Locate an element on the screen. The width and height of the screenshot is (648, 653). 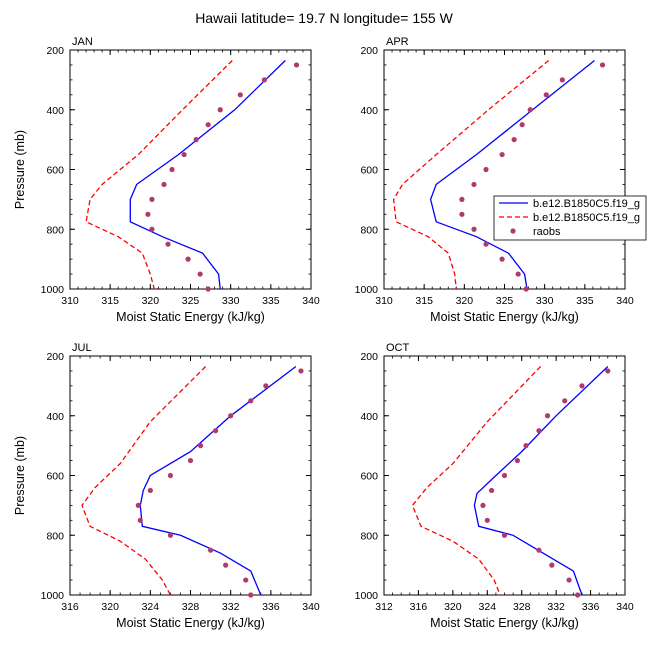
y-axis-label: Pressure (mb) is located at coordinates (20, 169).